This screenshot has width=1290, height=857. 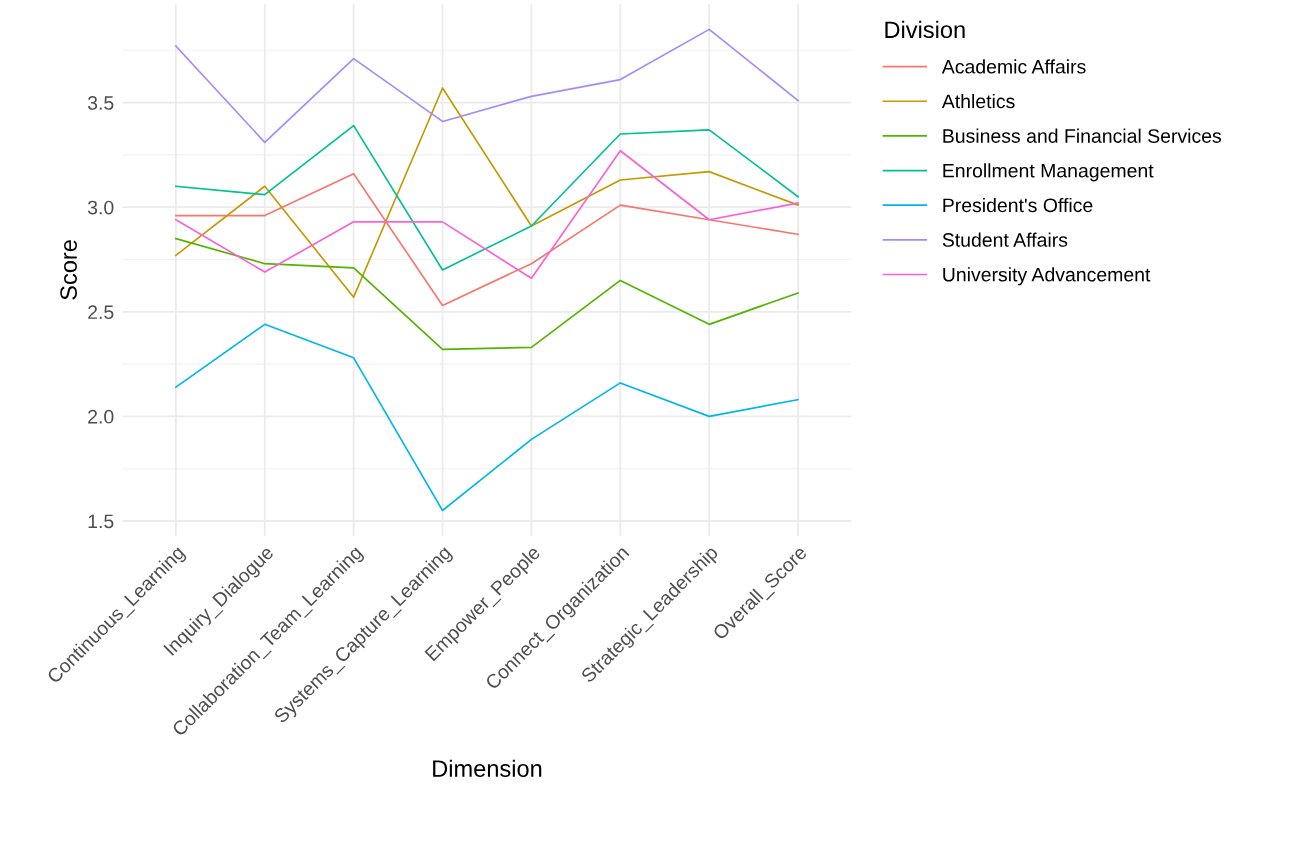 What do you see at coordinates (925, 29) in the screenshot?
I see `legend-title: Division` at bounding box center [925, 29].